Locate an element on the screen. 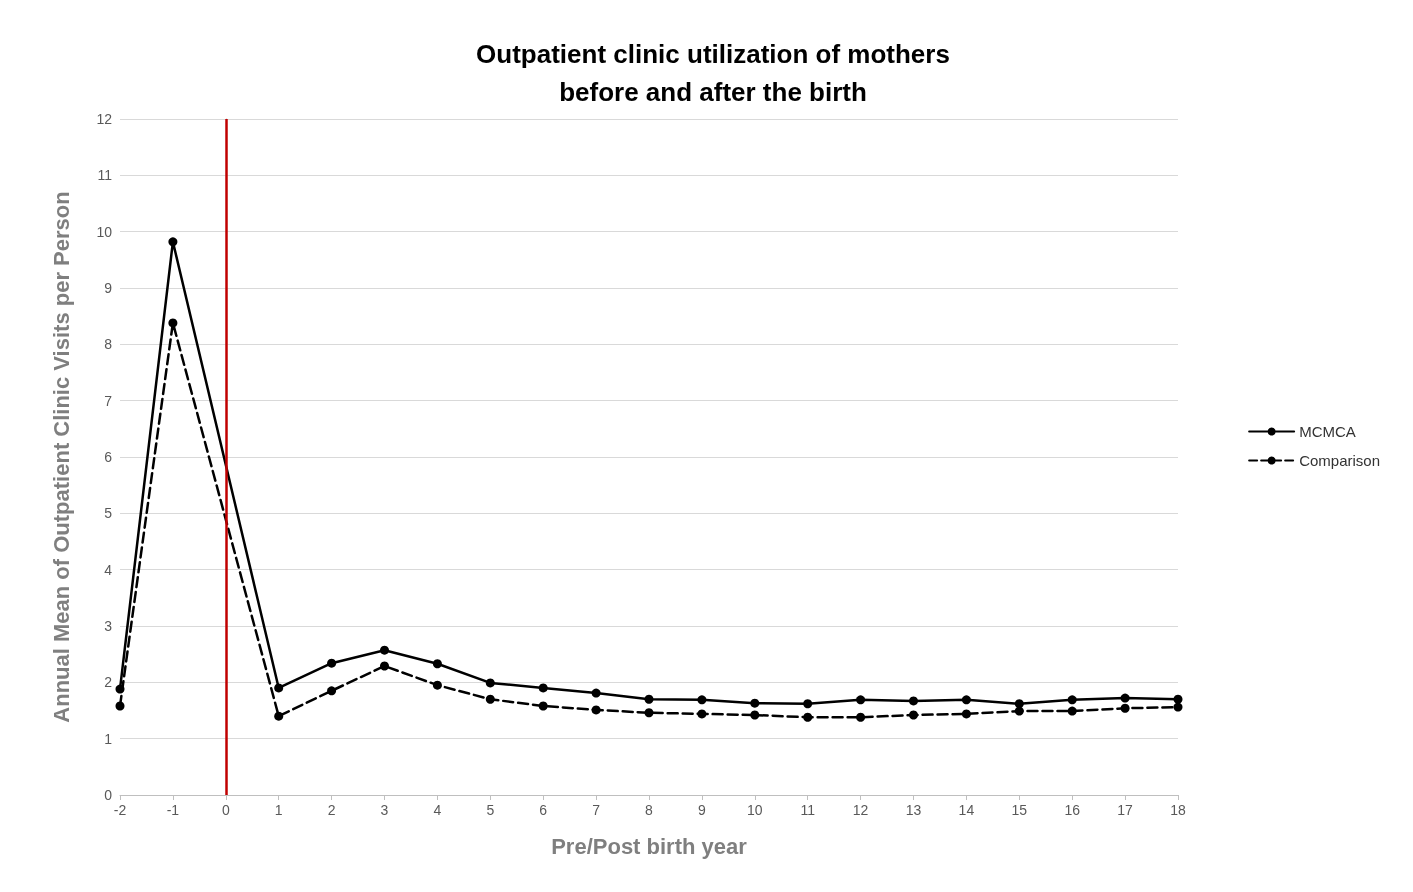  x-tick-label: -1 is located at coordinates (173, 810).